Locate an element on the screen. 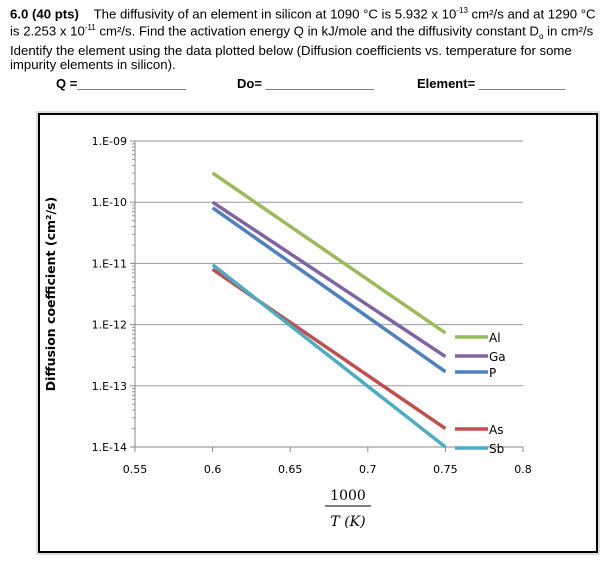  x-tick-label: 0.6 is located at coordinates (213, 469).